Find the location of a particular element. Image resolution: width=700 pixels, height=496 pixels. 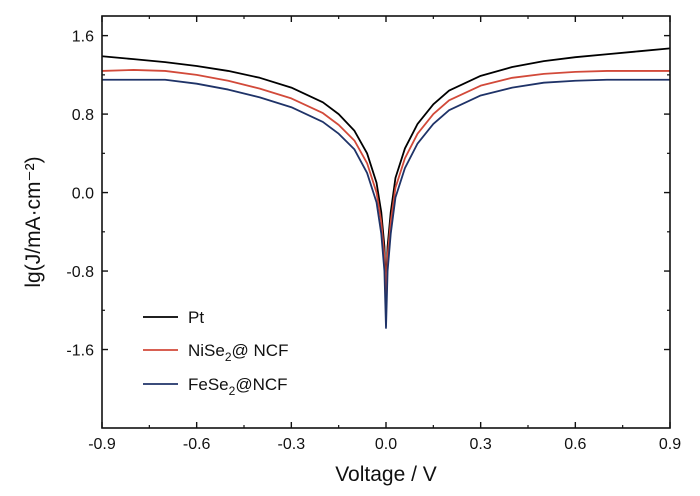

y-tick-label: -0.8 is located at coordinates (80, 272).